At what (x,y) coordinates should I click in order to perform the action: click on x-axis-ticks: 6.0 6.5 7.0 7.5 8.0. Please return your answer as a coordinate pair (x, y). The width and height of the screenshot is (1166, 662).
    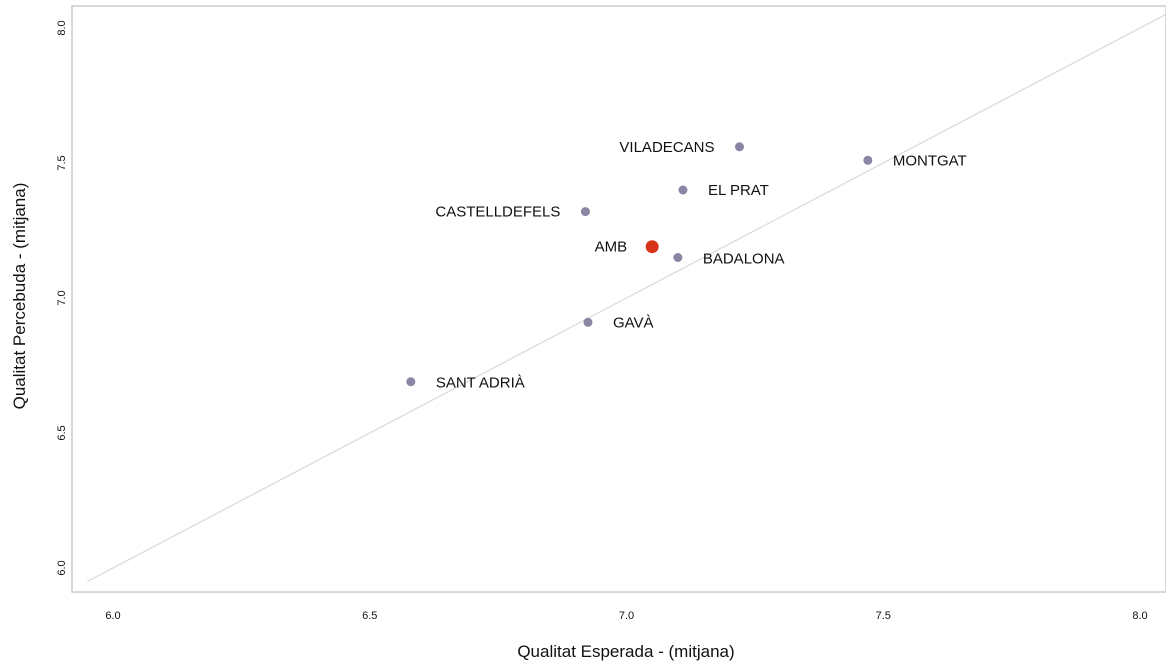
    Looking at the image, I should click on (626, 616).